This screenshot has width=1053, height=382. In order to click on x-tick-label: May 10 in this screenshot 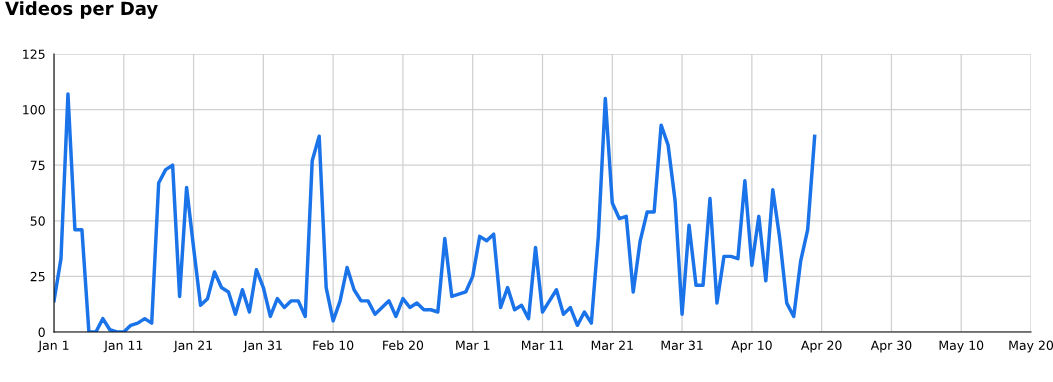, I will do `click(961, 346)`.